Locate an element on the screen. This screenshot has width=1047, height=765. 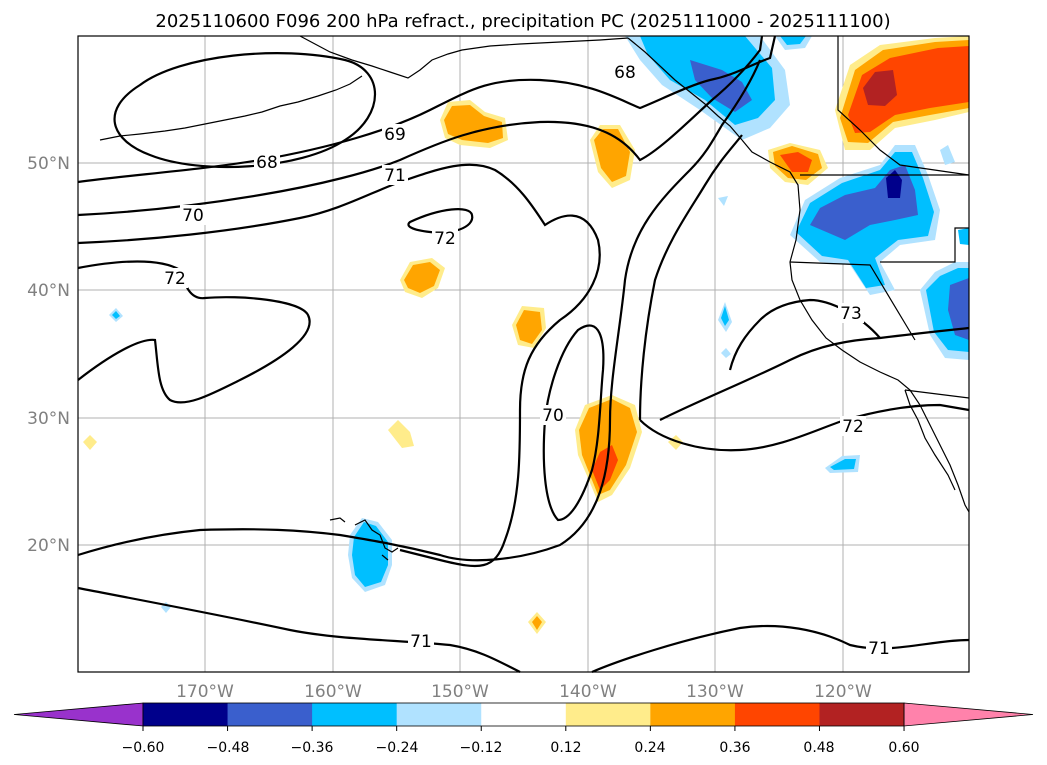
colorbar-tick-label: 0.60 is located at coordinates (903, 748).